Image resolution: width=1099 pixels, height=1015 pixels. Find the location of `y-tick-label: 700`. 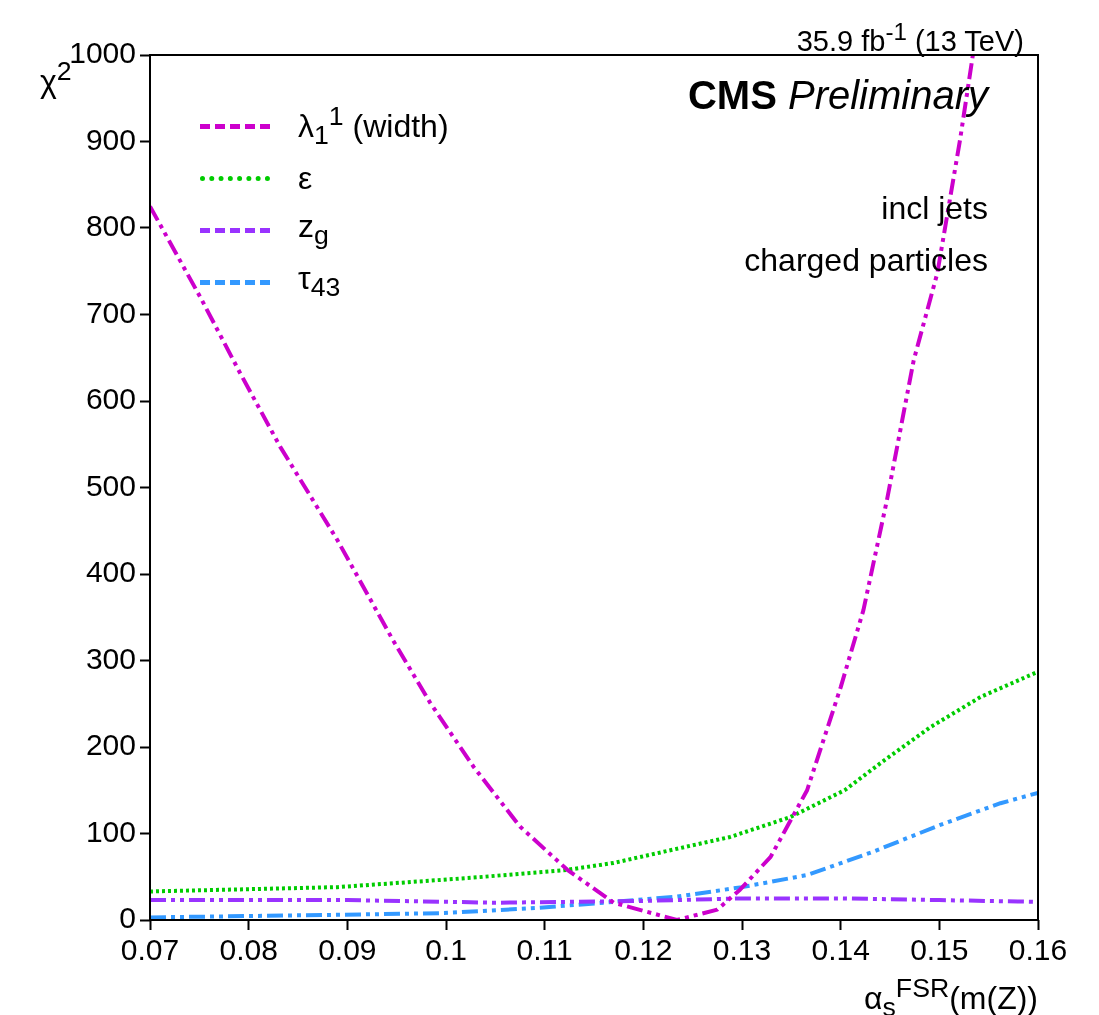

y-tick-label: 700 is located at coordinates (110, 312).